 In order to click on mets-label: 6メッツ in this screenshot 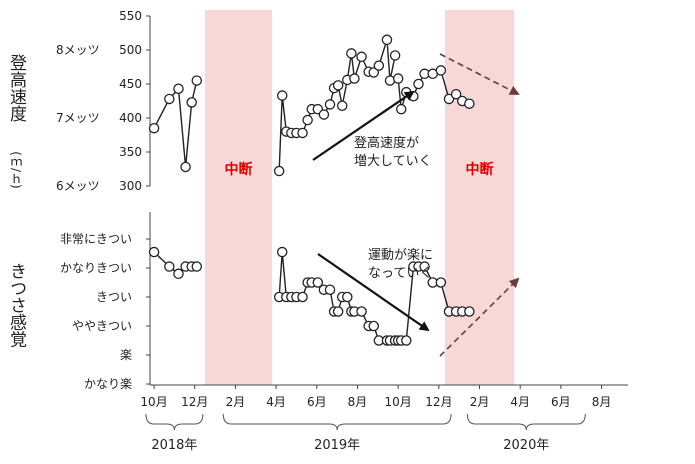, I will do `click(78, 186)`.